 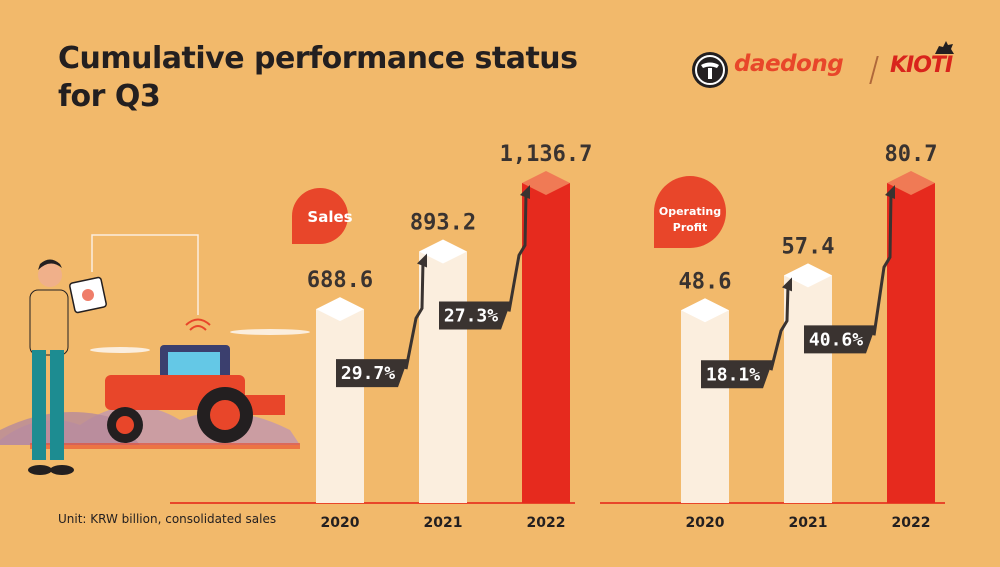 What do you see at coordinates (368, 373) in the screenshot?
I see `growth-label: 29.7%` at bounding box center [368, 373].